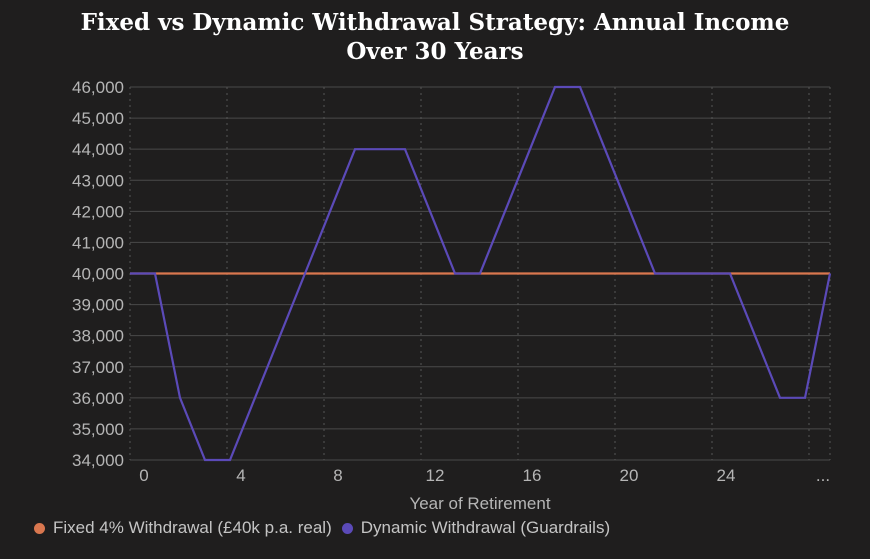 This screenshot has width=870, height=559. Describe the element at coordinates (98, 336) in the screenshot. I see `y-tick-label: 38,000` at that location.